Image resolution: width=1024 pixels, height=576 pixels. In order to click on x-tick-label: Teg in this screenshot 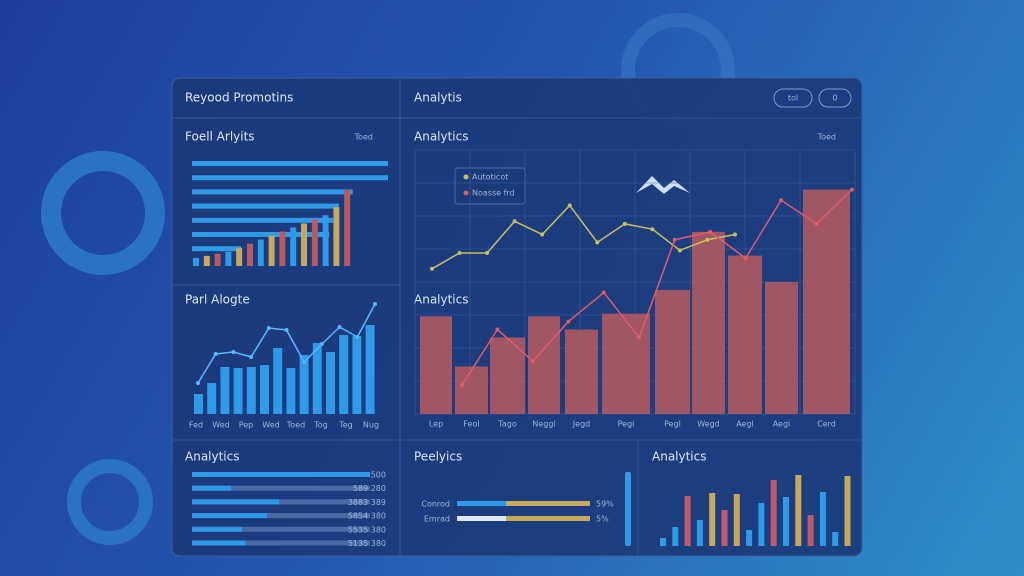, I will do `click(345, 425)`.